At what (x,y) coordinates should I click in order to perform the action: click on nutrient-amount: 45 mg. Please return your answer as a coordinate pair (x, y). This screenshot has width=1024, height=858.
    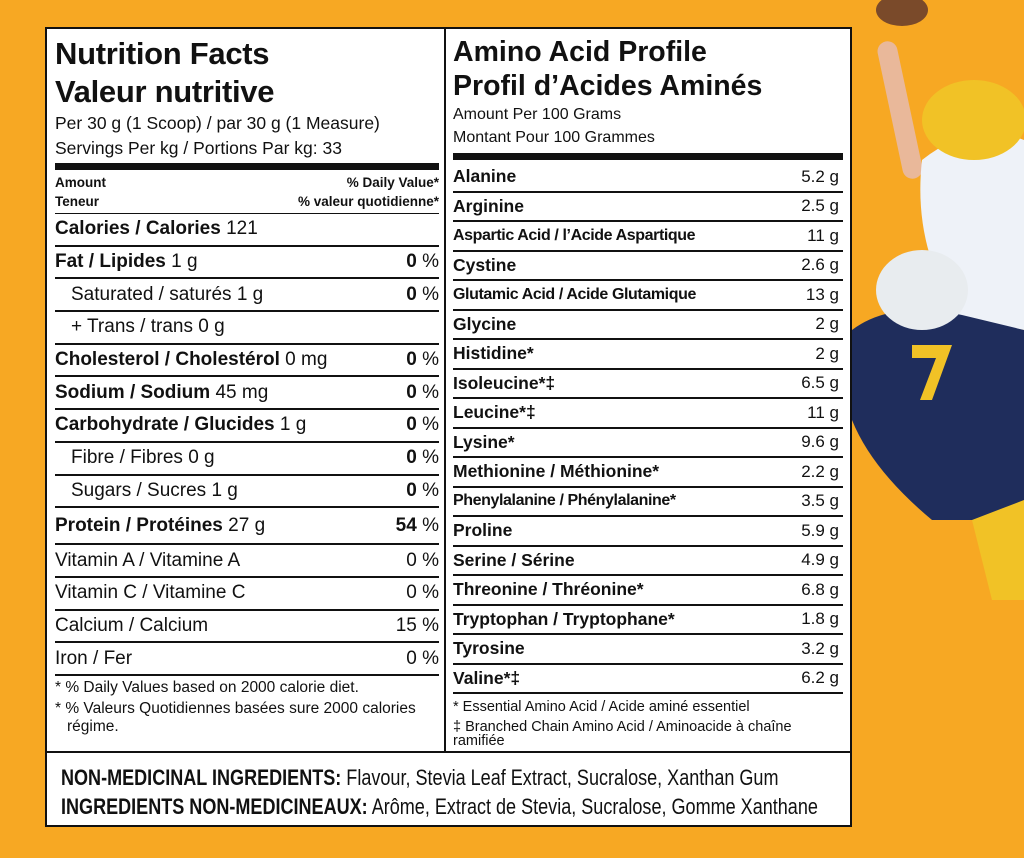
    Looking at the image, I should click on (242, 392).